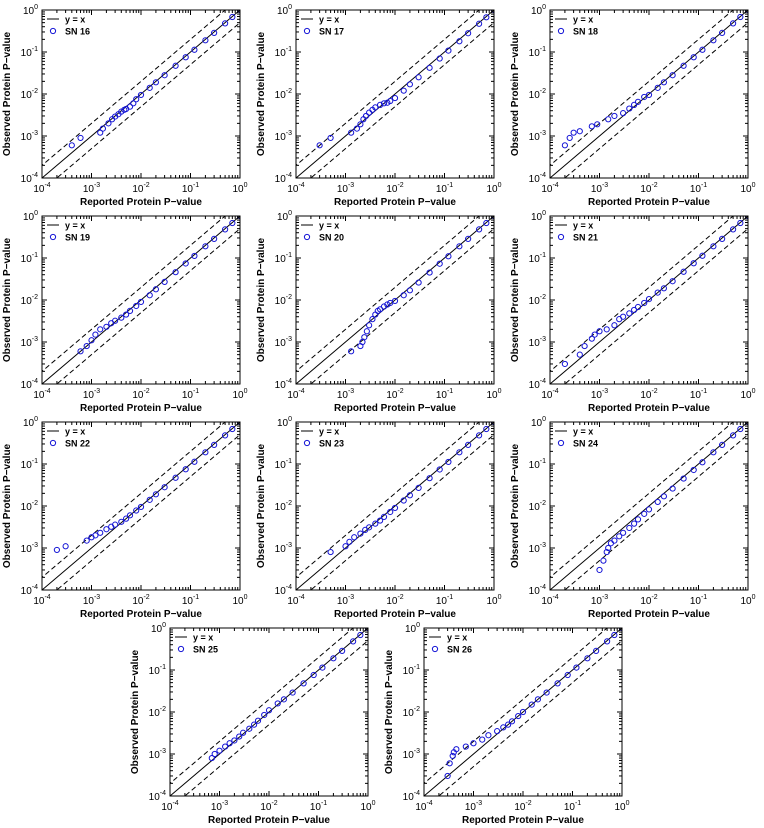  What do you see at coordinates (585, 444) in the screenshot?
I see `legend-series-label: SN 24` at bounding box center [585, 444].